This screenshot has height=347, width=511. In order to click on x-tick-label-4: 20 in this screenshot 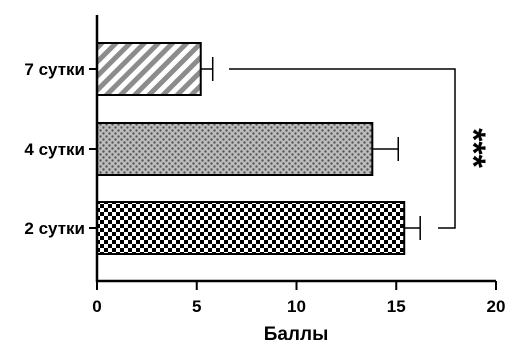, I will do `click(496, 306)`.